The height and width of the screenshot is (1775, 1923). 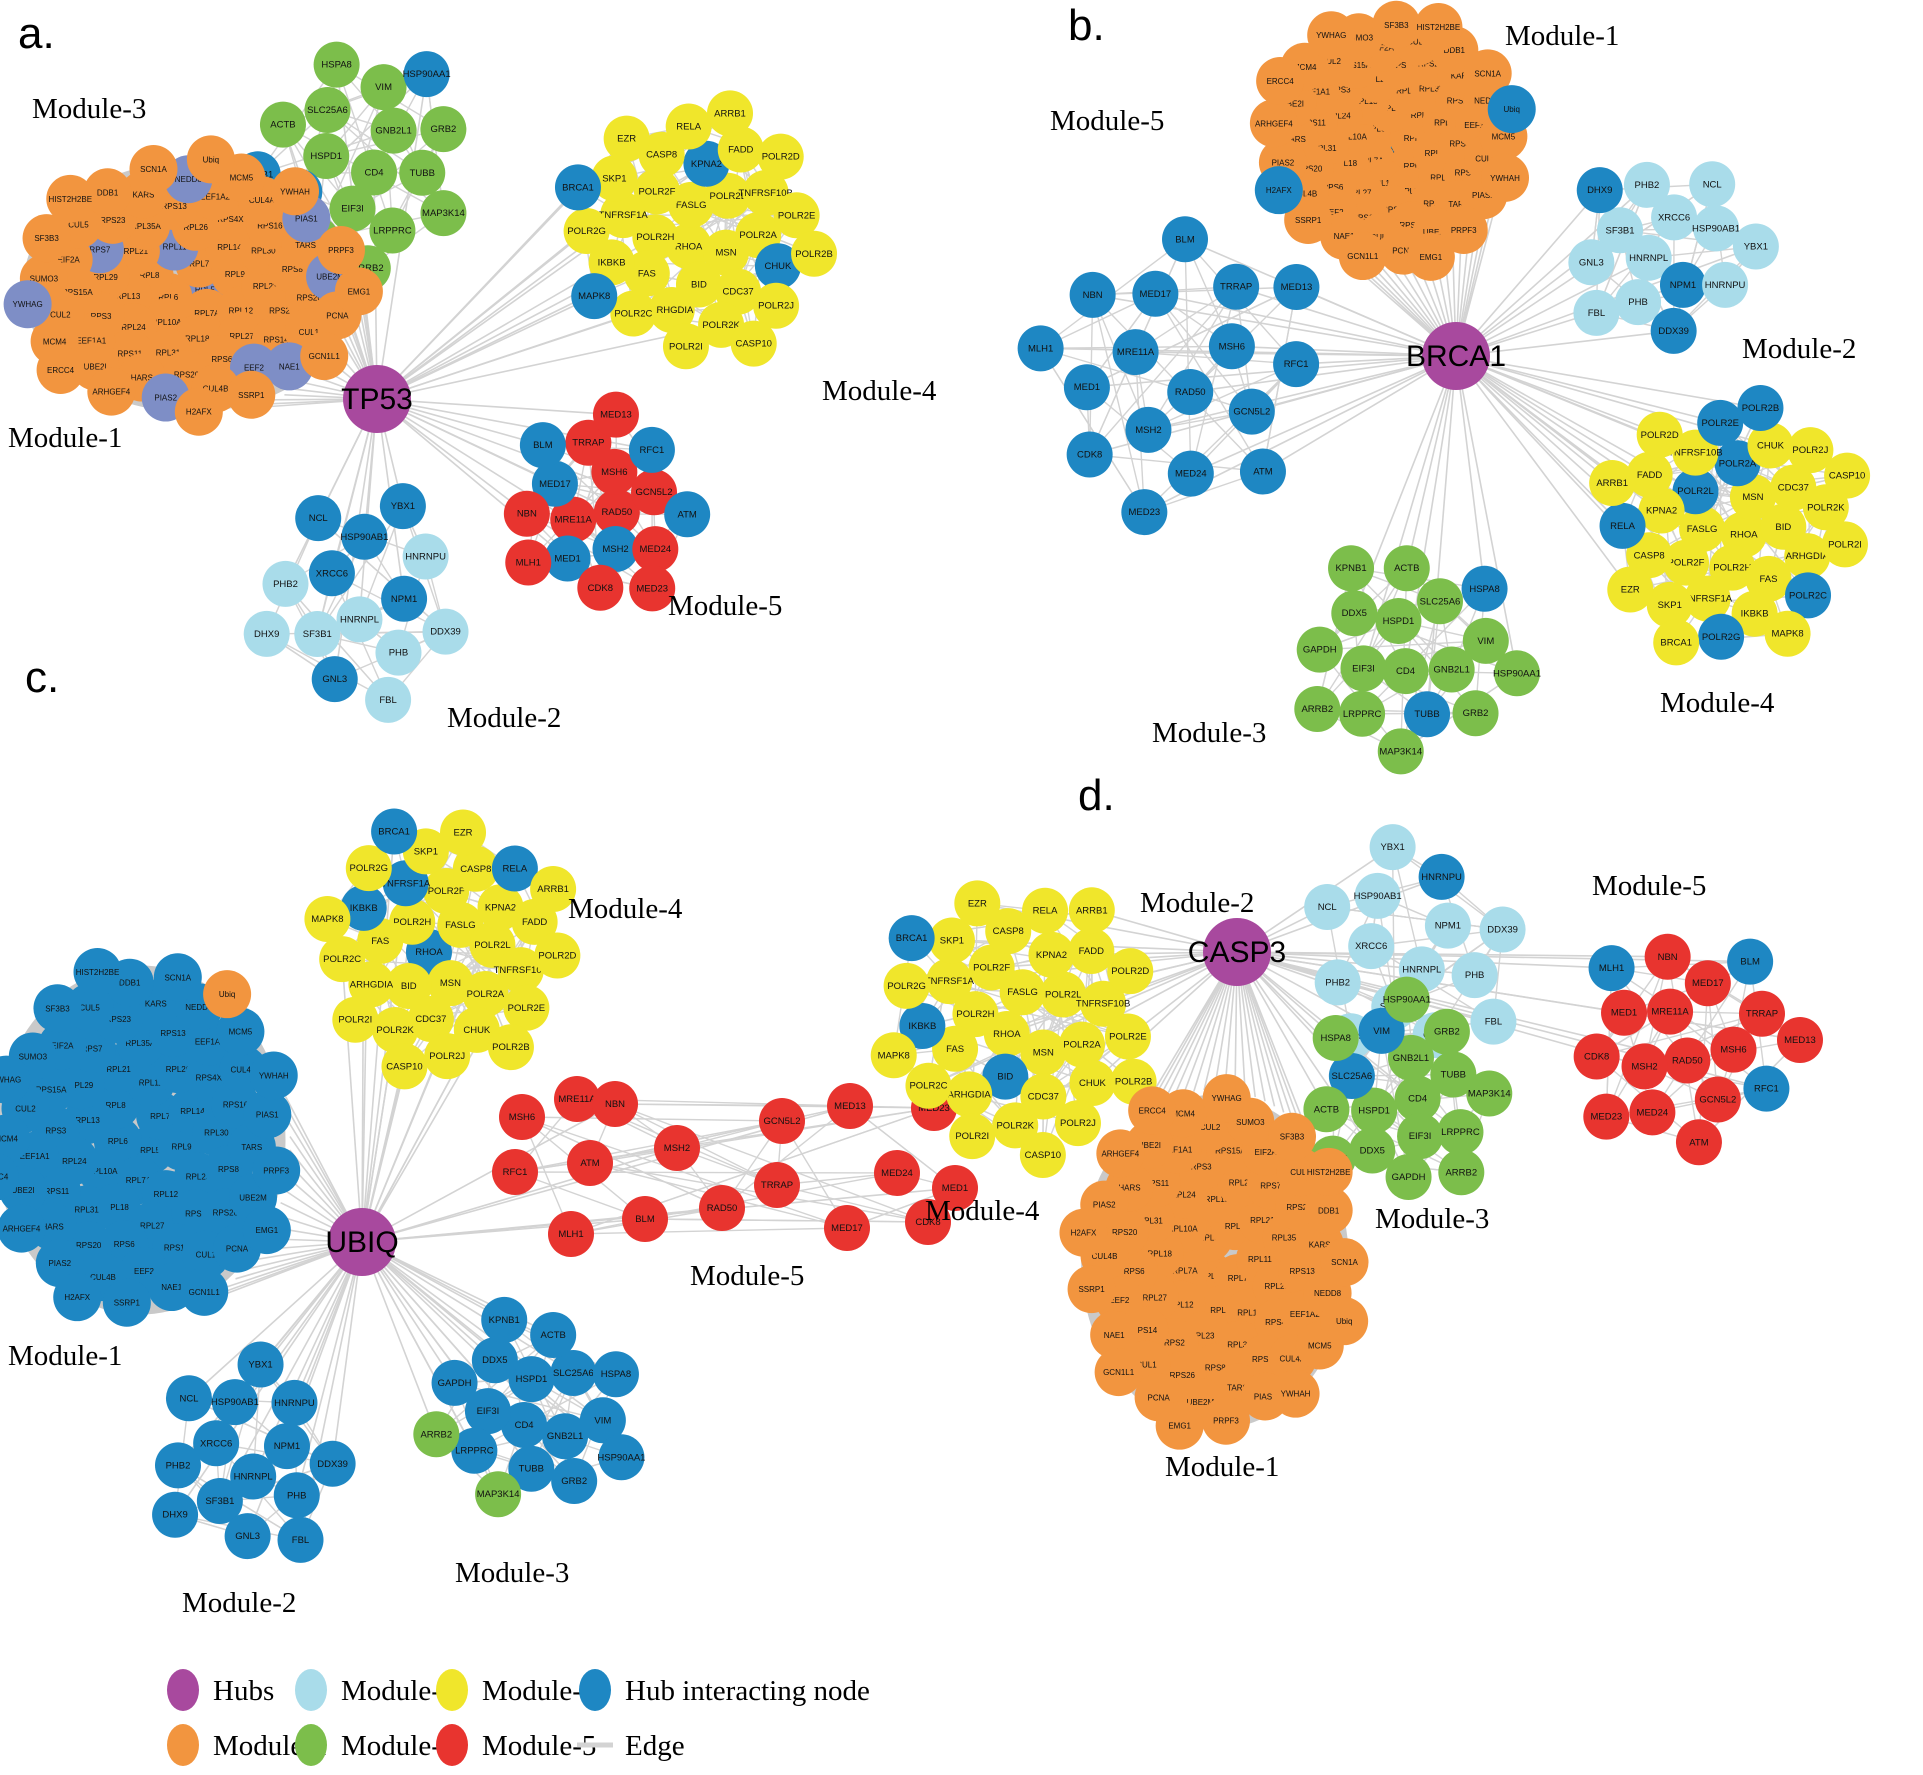 I want to click on gene-node-vim, so click(x=383, y=87).